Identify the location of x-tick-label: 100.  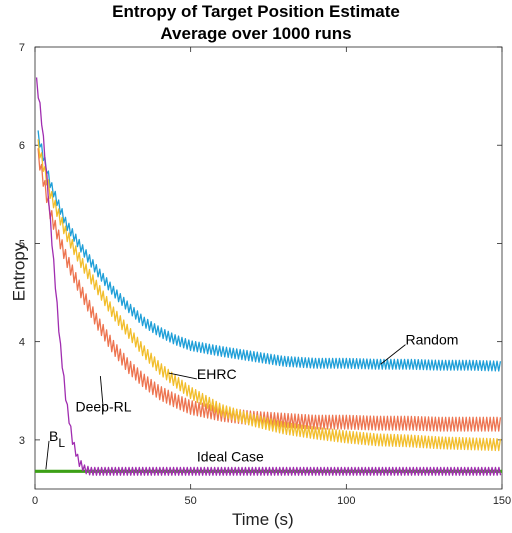
(346, 501).